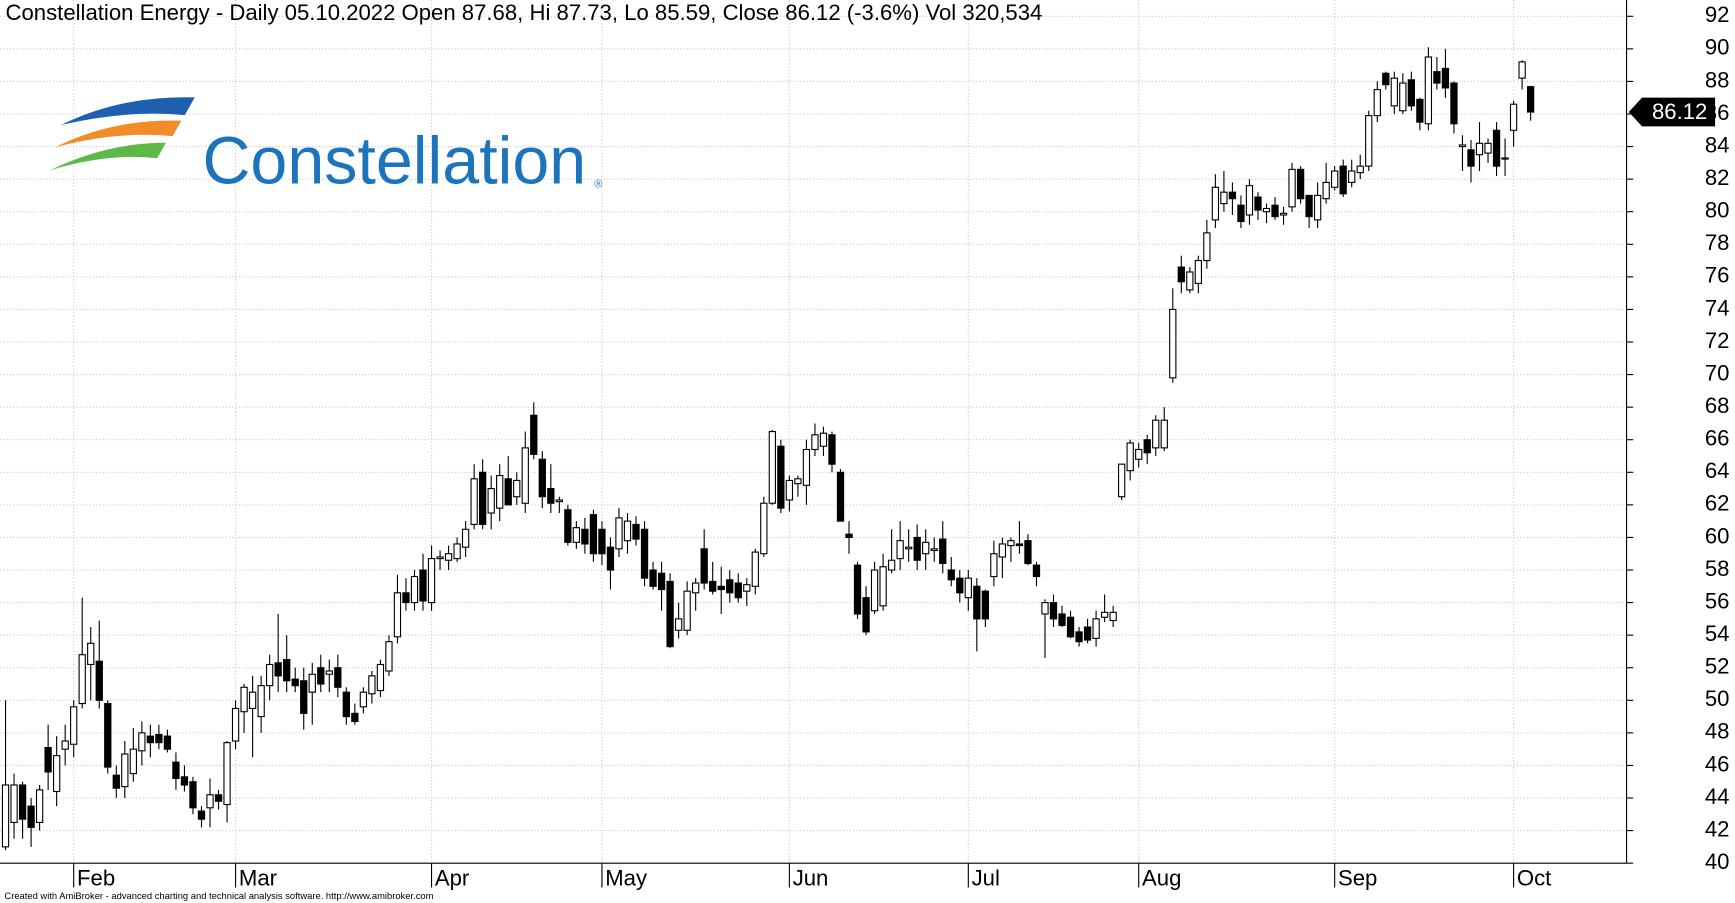  What do you see at coordinates (1717, 600) in the screenshot?
I see `y-tick-label: 56` at bounding box center [1717, 600].